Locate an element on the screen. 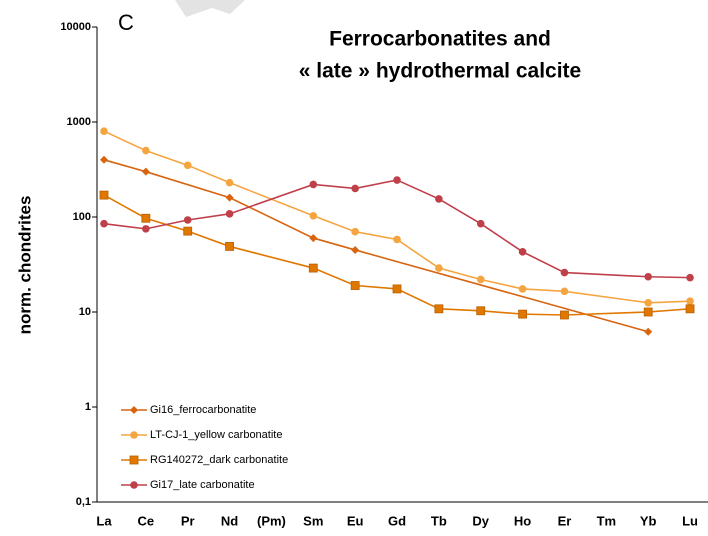  y-tick-label: 1000 is located at coordinates (79, 122).